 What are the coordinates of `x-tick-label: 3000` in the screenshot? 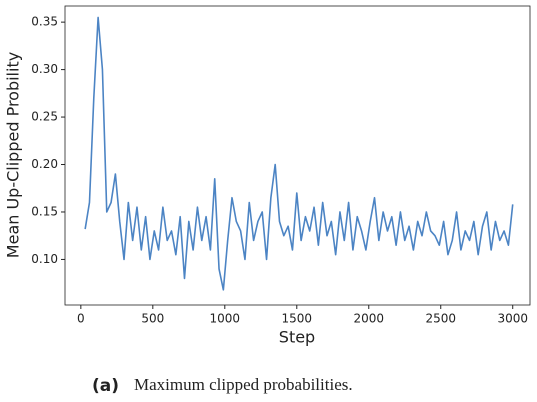 It's located at (512, 319).